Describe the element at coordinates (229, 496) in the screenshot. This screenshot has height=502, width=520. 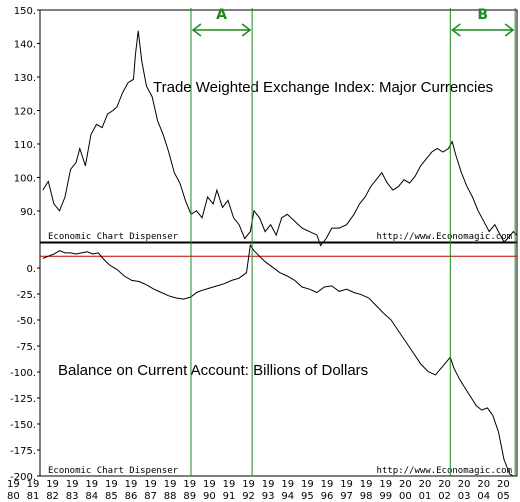
I see `x-tick-label-year: 91` at that location.